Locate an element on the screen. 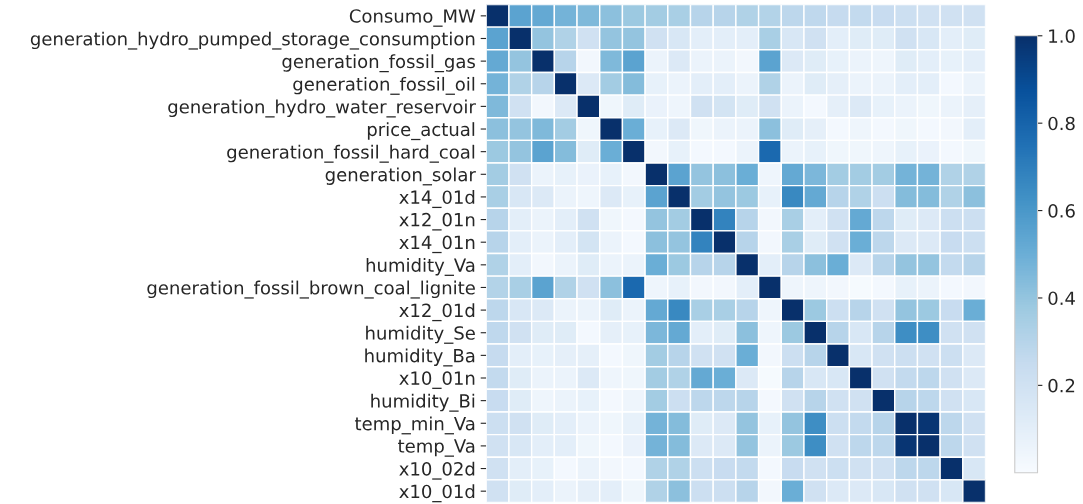 This screenshot has height=504, width=1083. y-tick-label: generation_fossil_brown_coal_lignite is located at coordinates (311, 289).